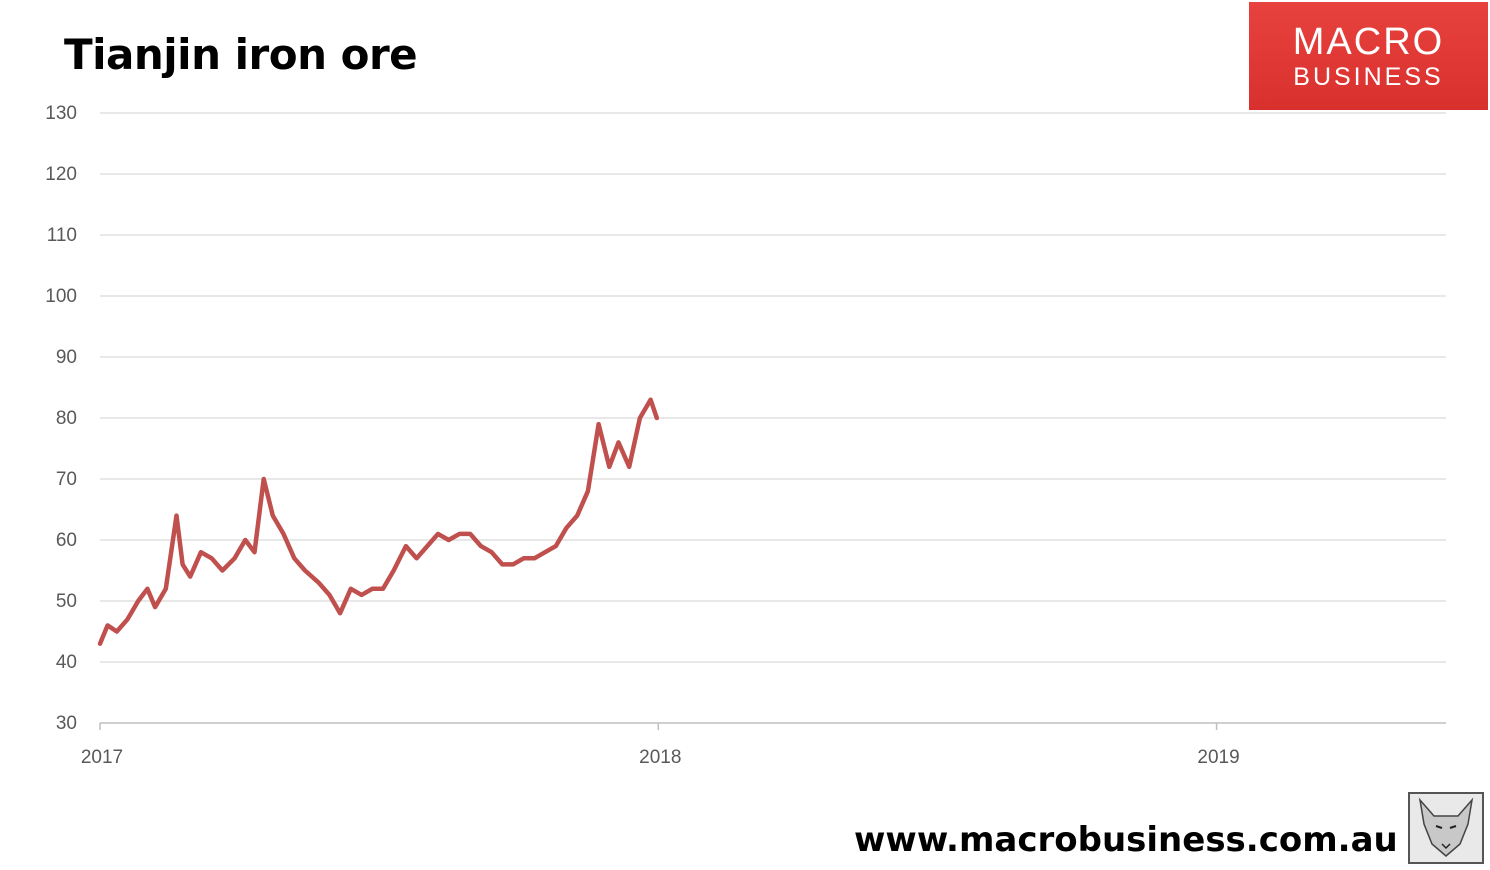  I want to click on chart-title: Tianjin iron ore, so click(241, 54).